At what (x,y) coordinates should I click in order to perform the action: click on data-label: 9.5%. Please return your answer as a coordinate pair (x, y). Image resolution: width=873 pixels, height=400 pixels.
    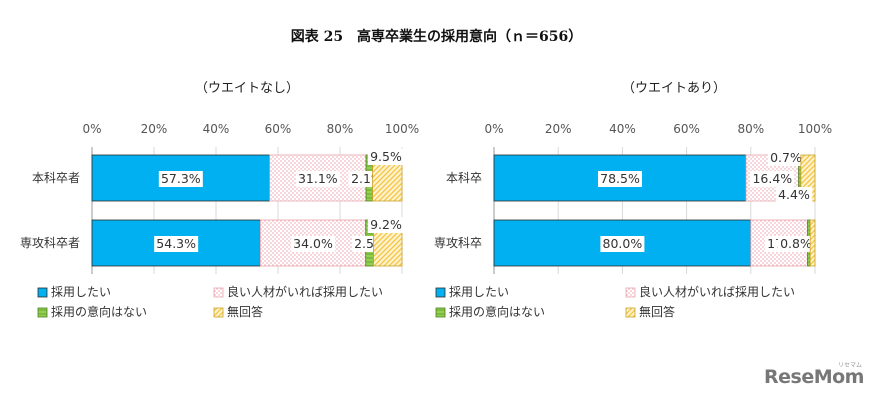
    Looking at the image, I should click on (386, 156).